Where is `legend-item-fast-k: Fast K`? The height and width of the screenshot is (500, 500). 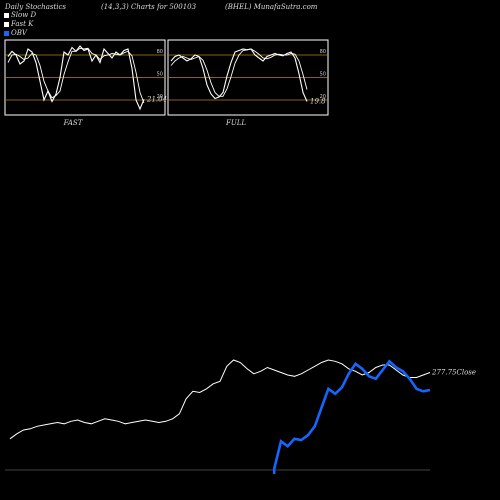
legend-item-fast-k: Fast K is located at coordinates (18, 24).